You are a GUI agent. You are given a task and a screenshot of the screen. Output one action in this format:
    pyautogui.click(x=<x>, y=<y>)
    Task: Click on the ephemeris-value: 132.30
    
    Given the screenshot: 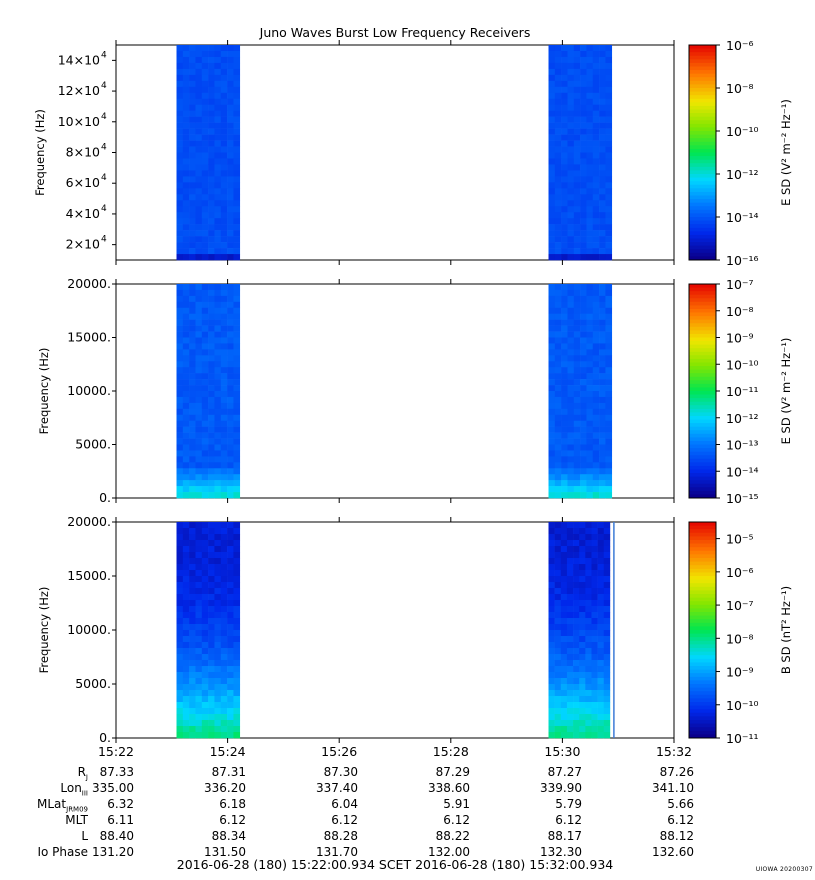 What is the action you would take?
    pyautogui.click(x=561, y=852)
    